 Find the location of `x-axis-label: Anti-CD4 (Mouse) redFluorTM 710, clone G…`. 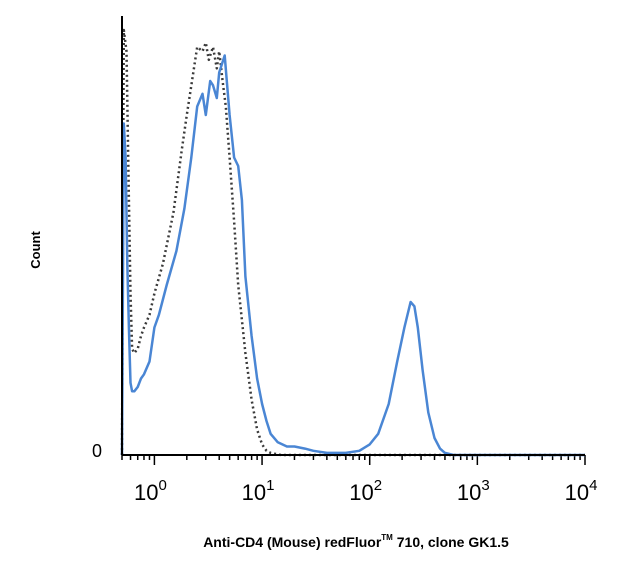

x-axis-label: Anti-CD4 (Mouse) redFluorTM 710, clone G… is located at coordinates (356, 541).